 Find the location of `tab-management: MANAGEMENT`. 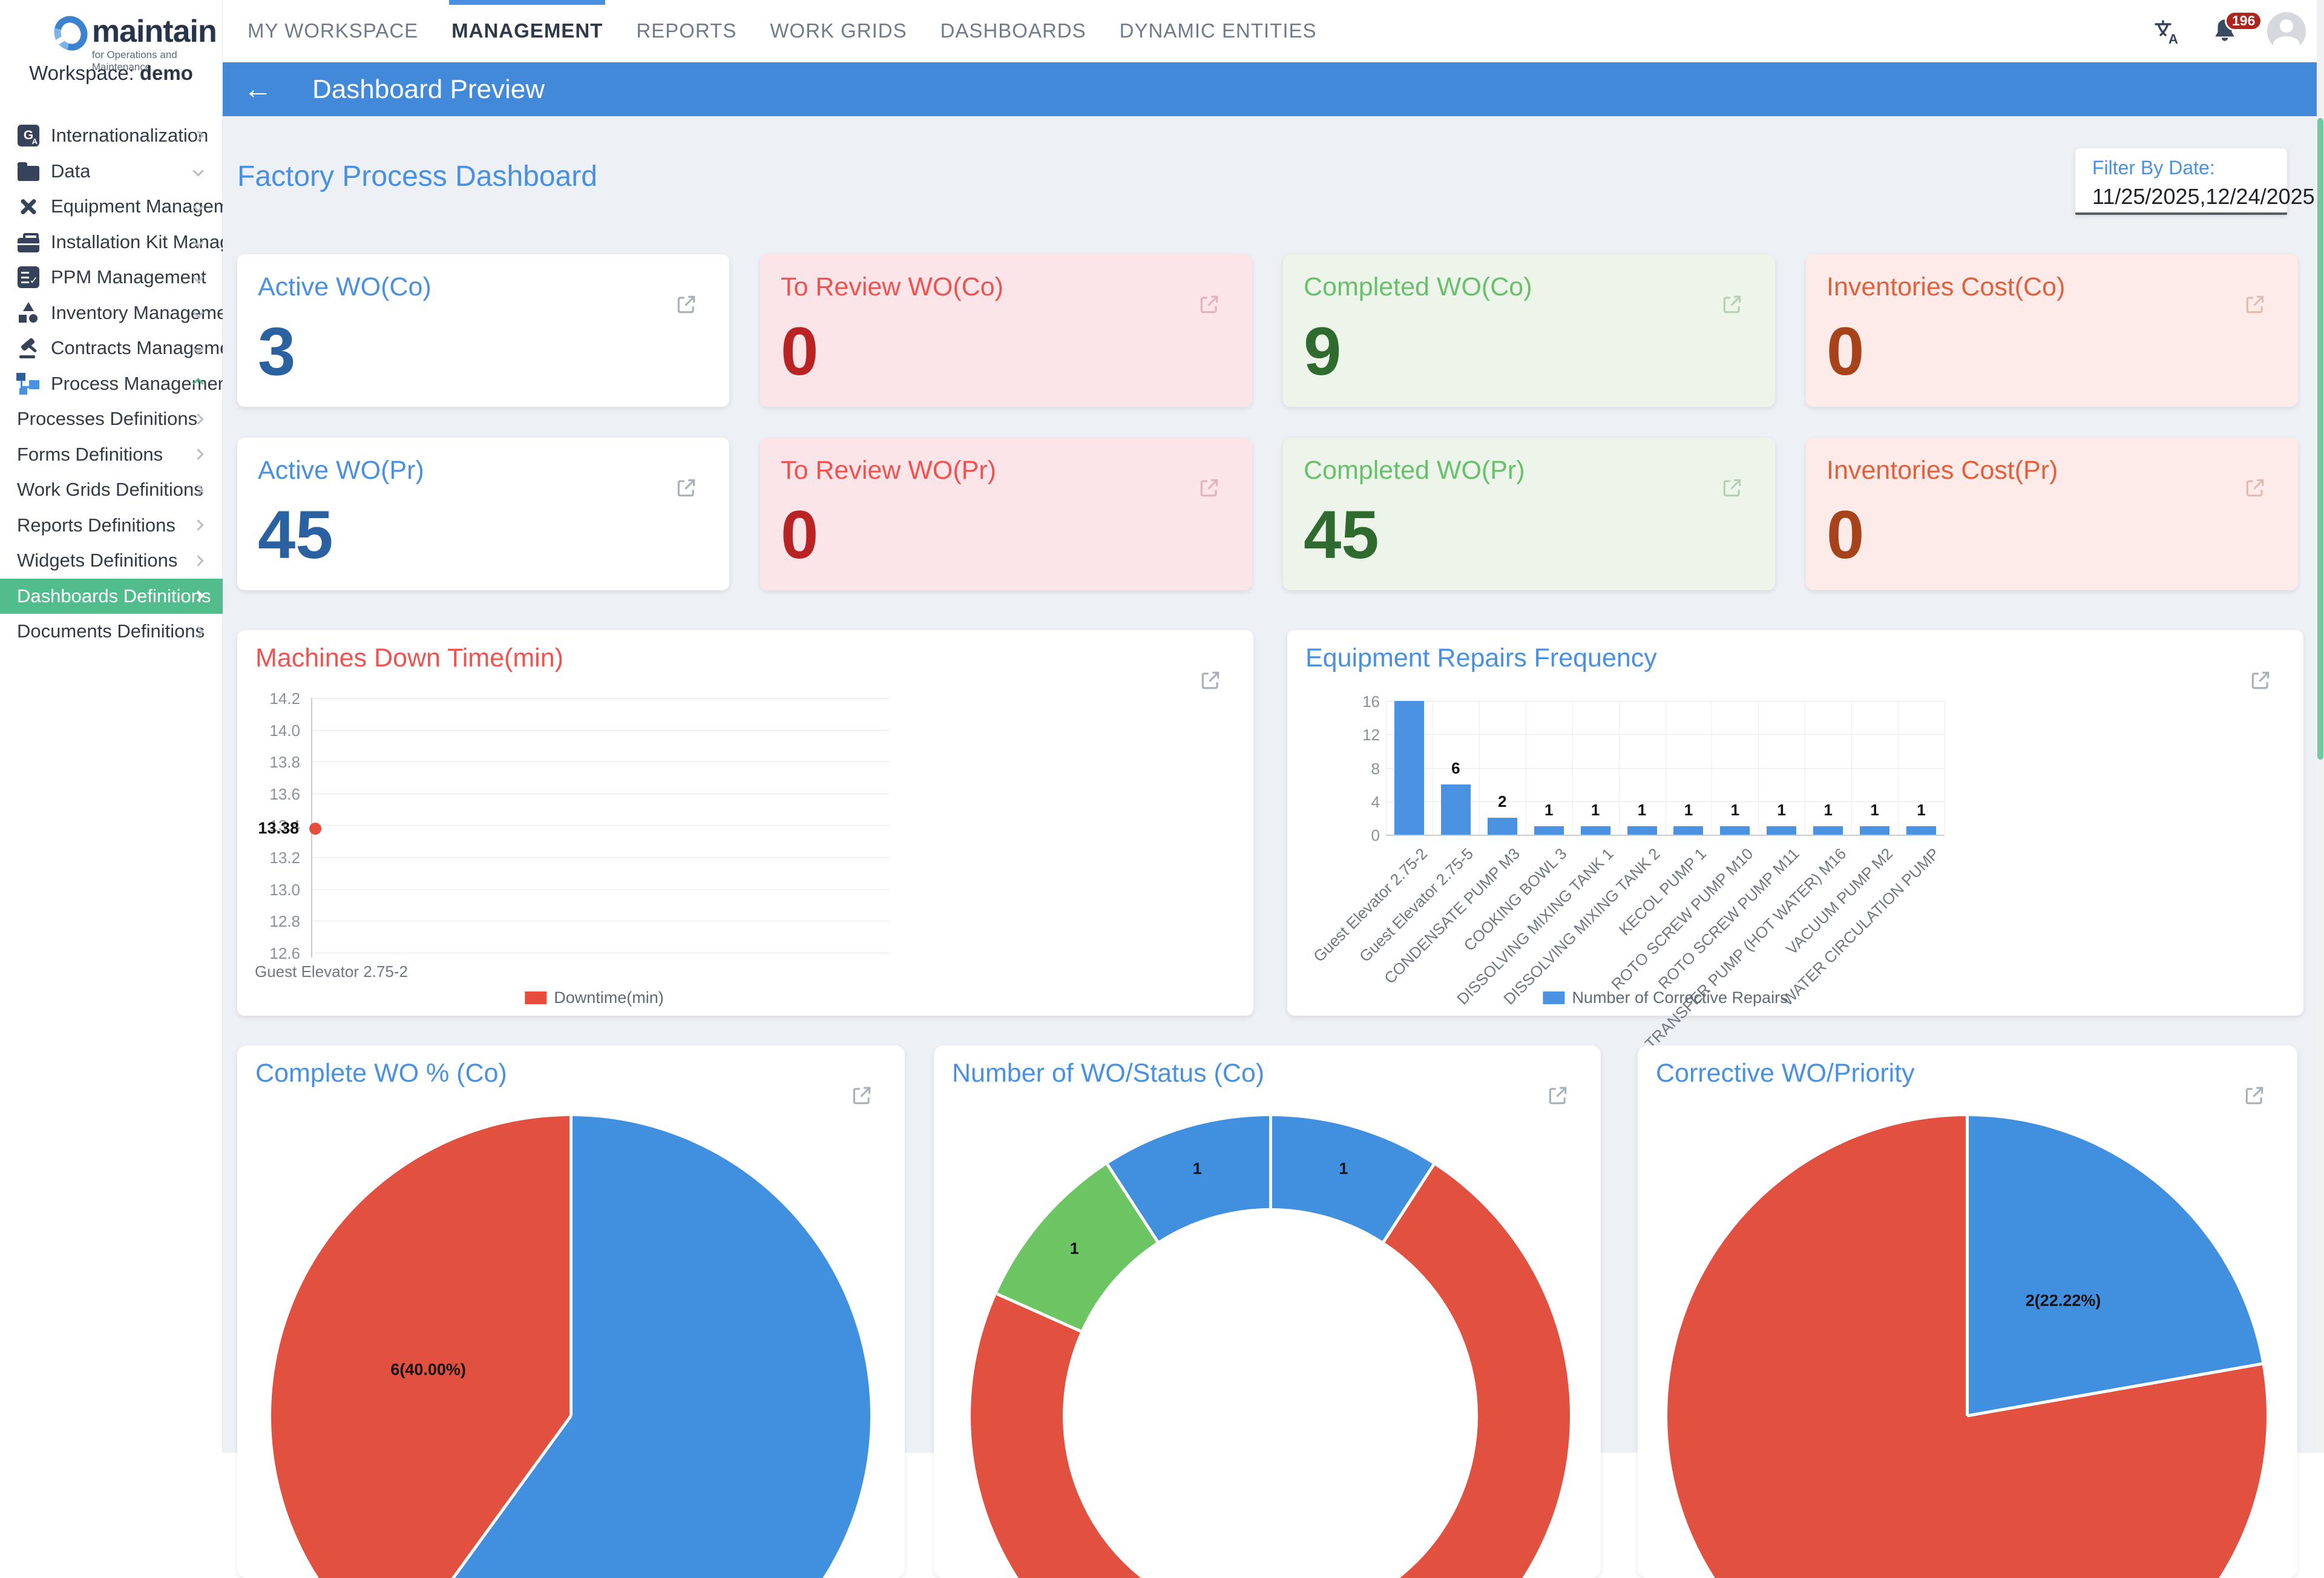

tab-management: MANAGEMENT is located at coordinates (527, 31).